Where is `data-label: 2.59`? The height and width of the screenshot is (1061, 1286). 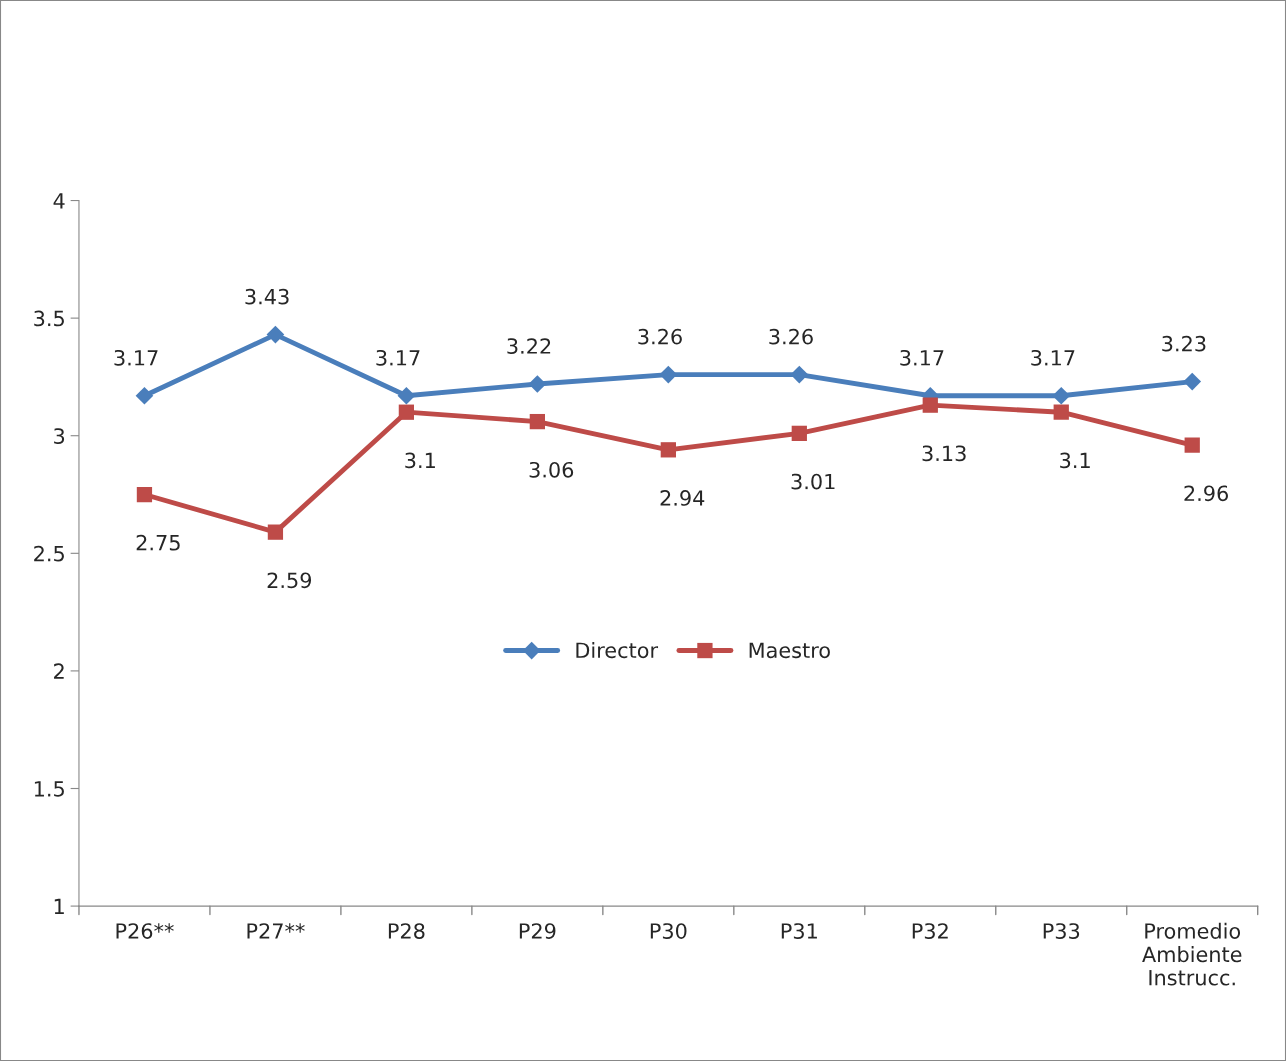
data-label: 2.59 is located at coordinates (289, 580).